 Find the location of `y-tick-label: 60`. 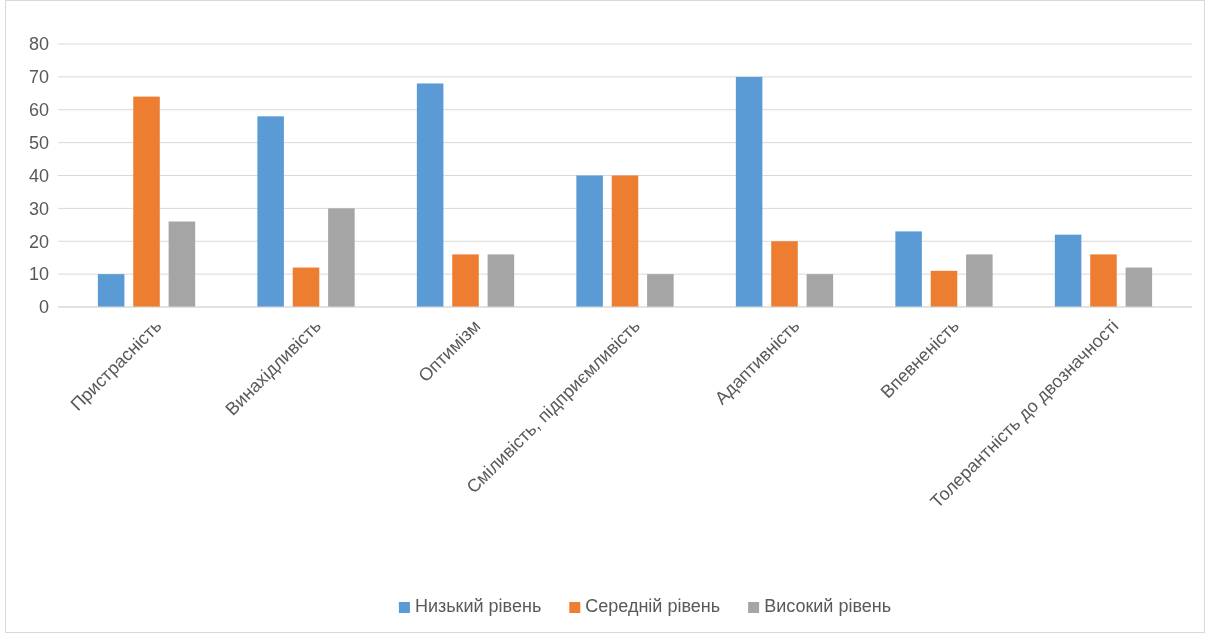

y-tick-label: 60 is located at coordinates (38, 110).